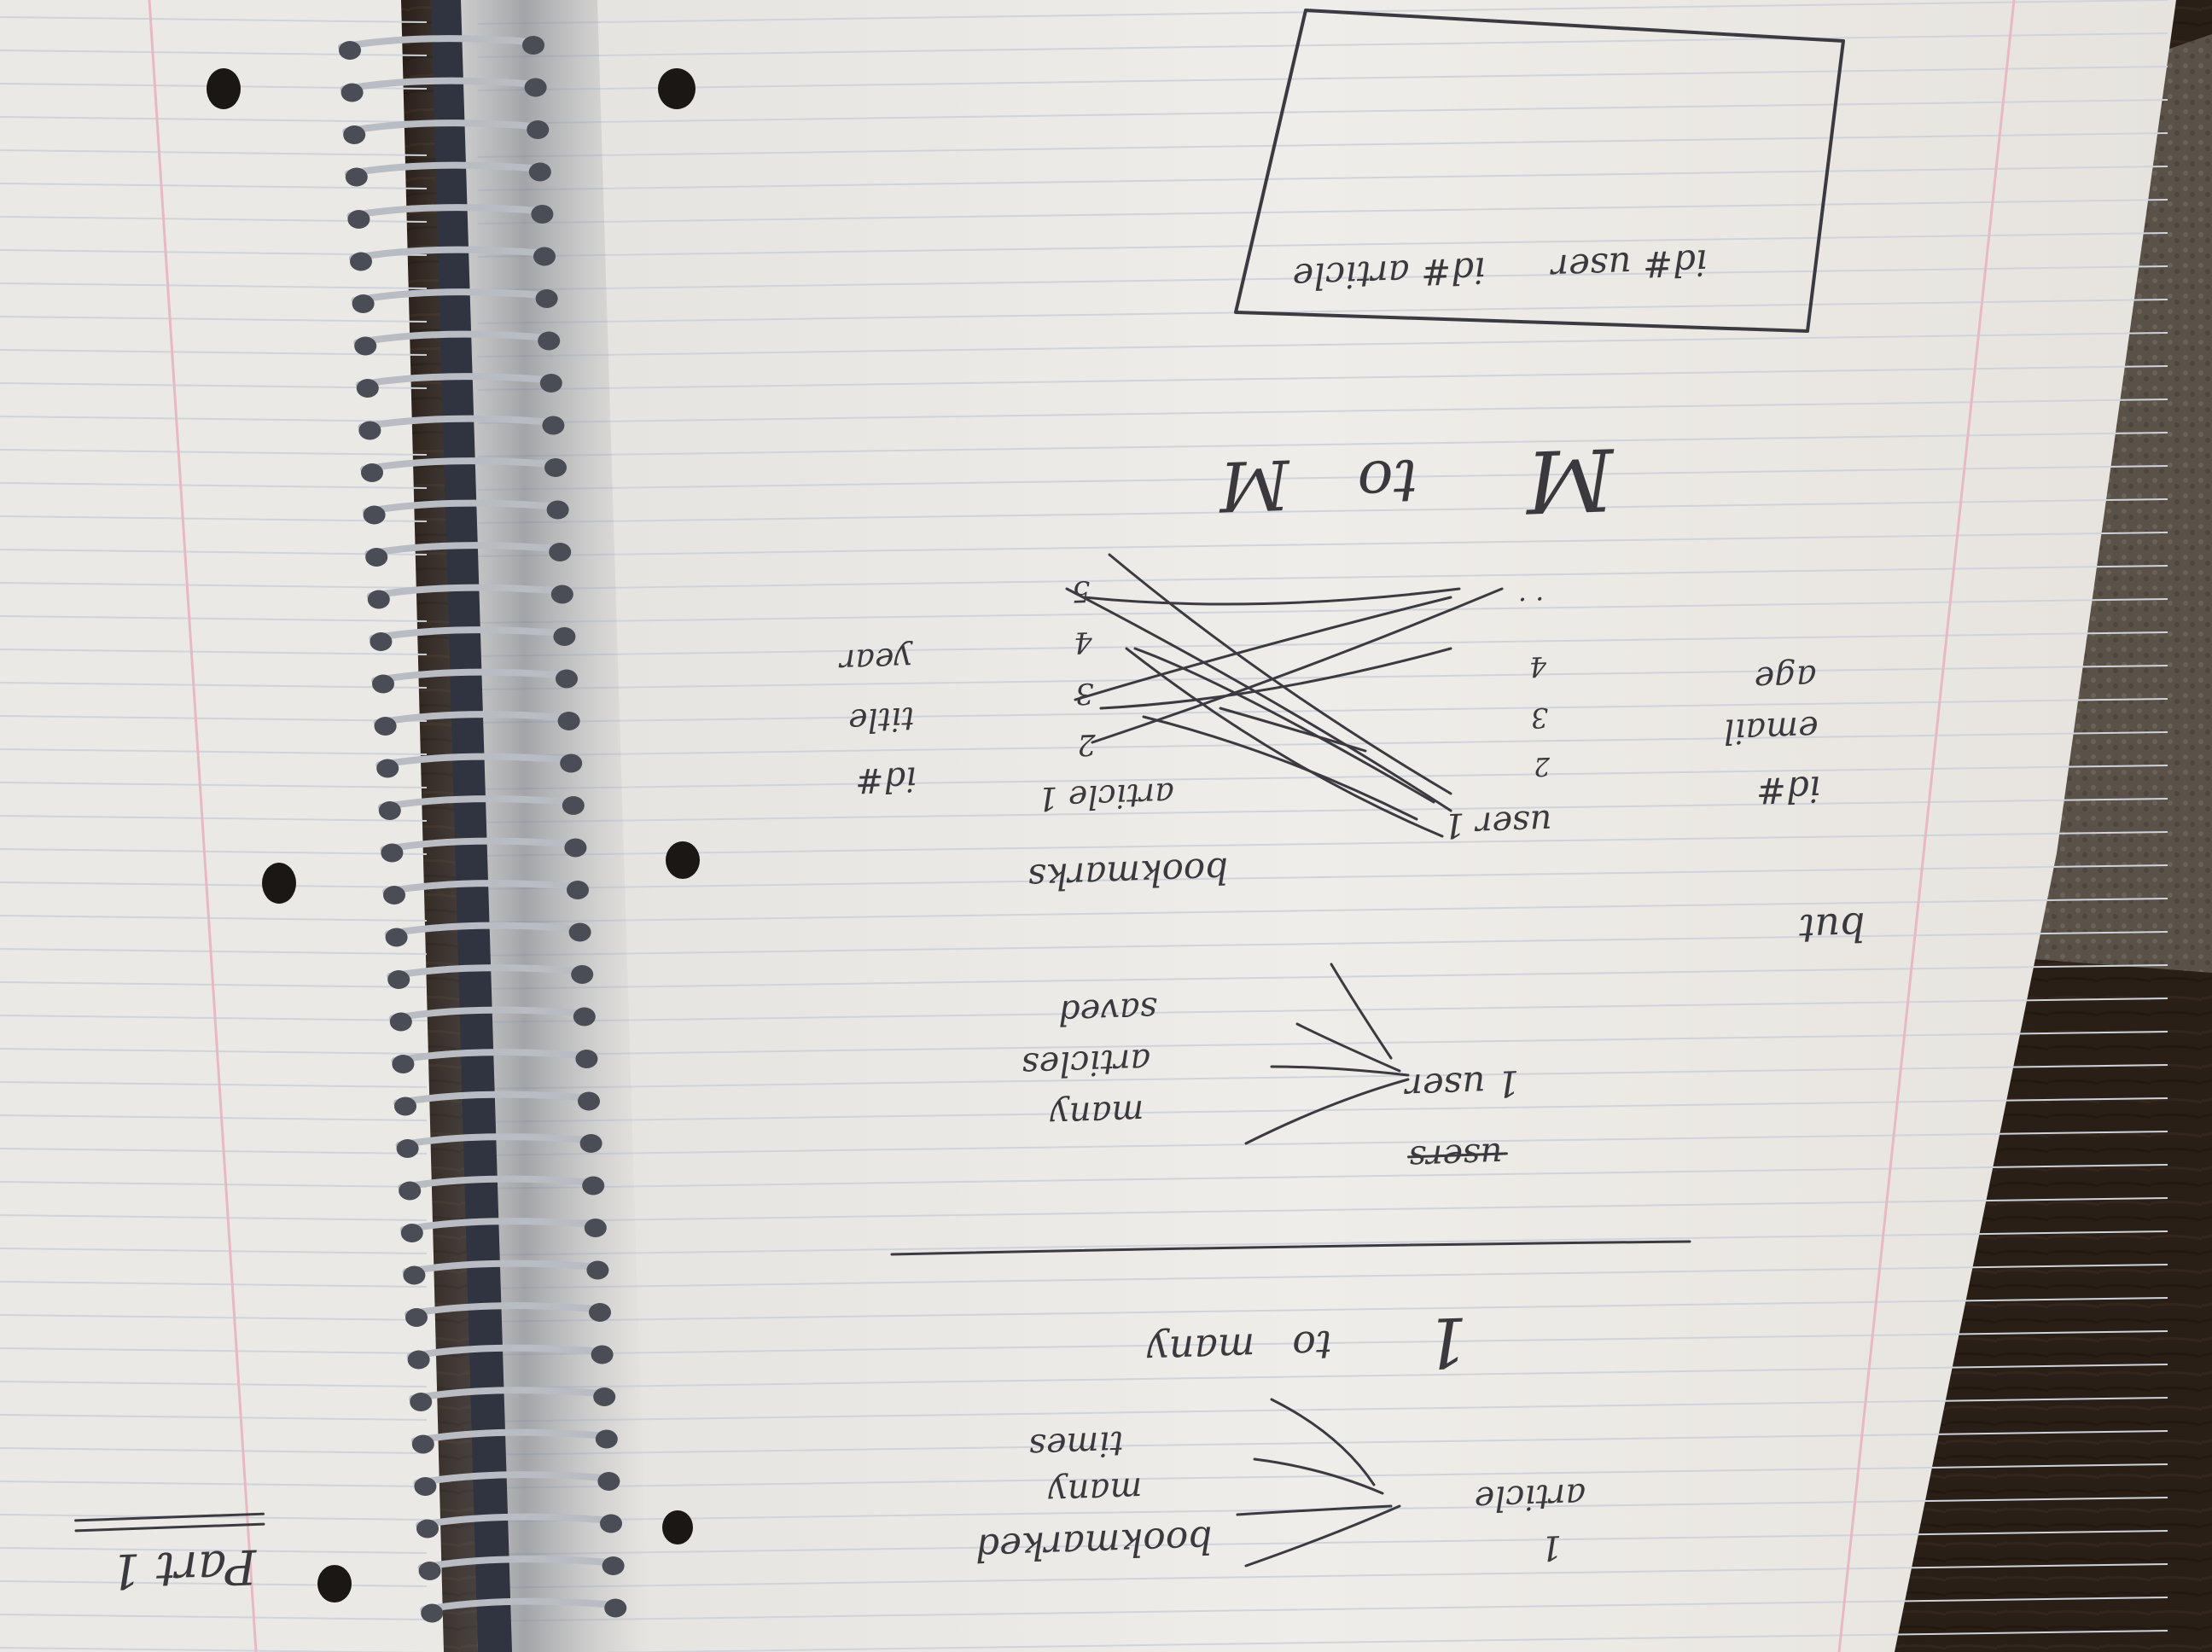 Image resolution: width=2212 pixels, height=1652 pixels. Describe the element at coordinates (877, 720) in the screenshot. I see `fields-article: id# title year` at that location.